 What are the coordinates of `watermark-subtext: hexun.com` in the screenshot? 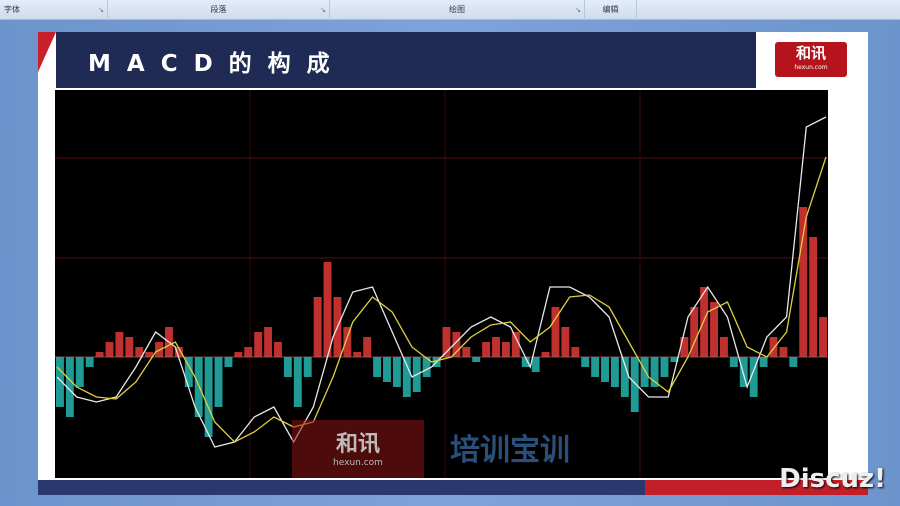 It's located at (358, 463).